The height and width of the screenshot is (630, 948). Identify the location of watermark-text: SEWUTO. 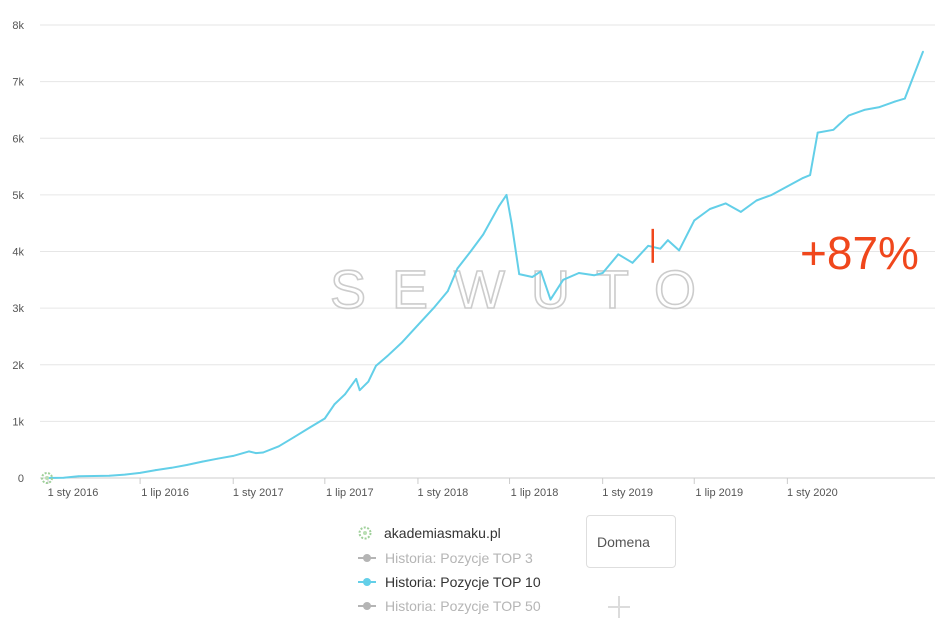
(526, 290).